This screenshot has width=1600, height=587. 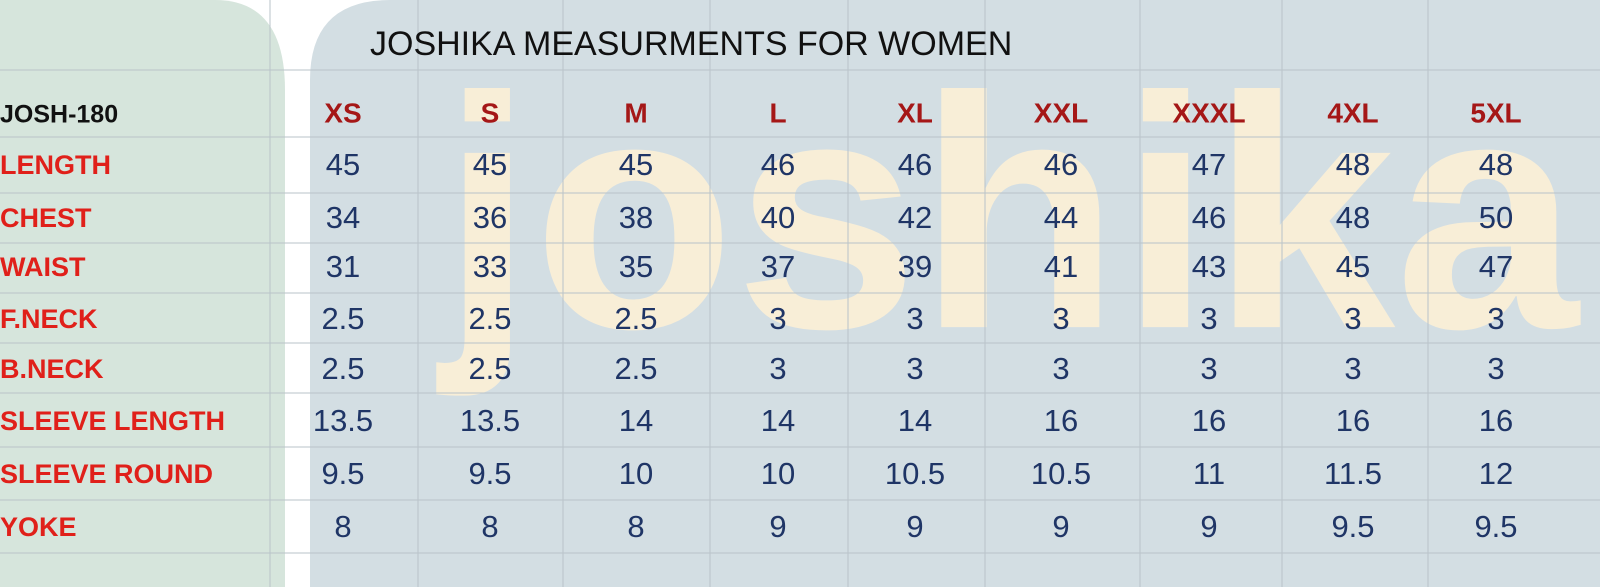 I want to click on row-label: WAIST, so click(x=43, y=267).